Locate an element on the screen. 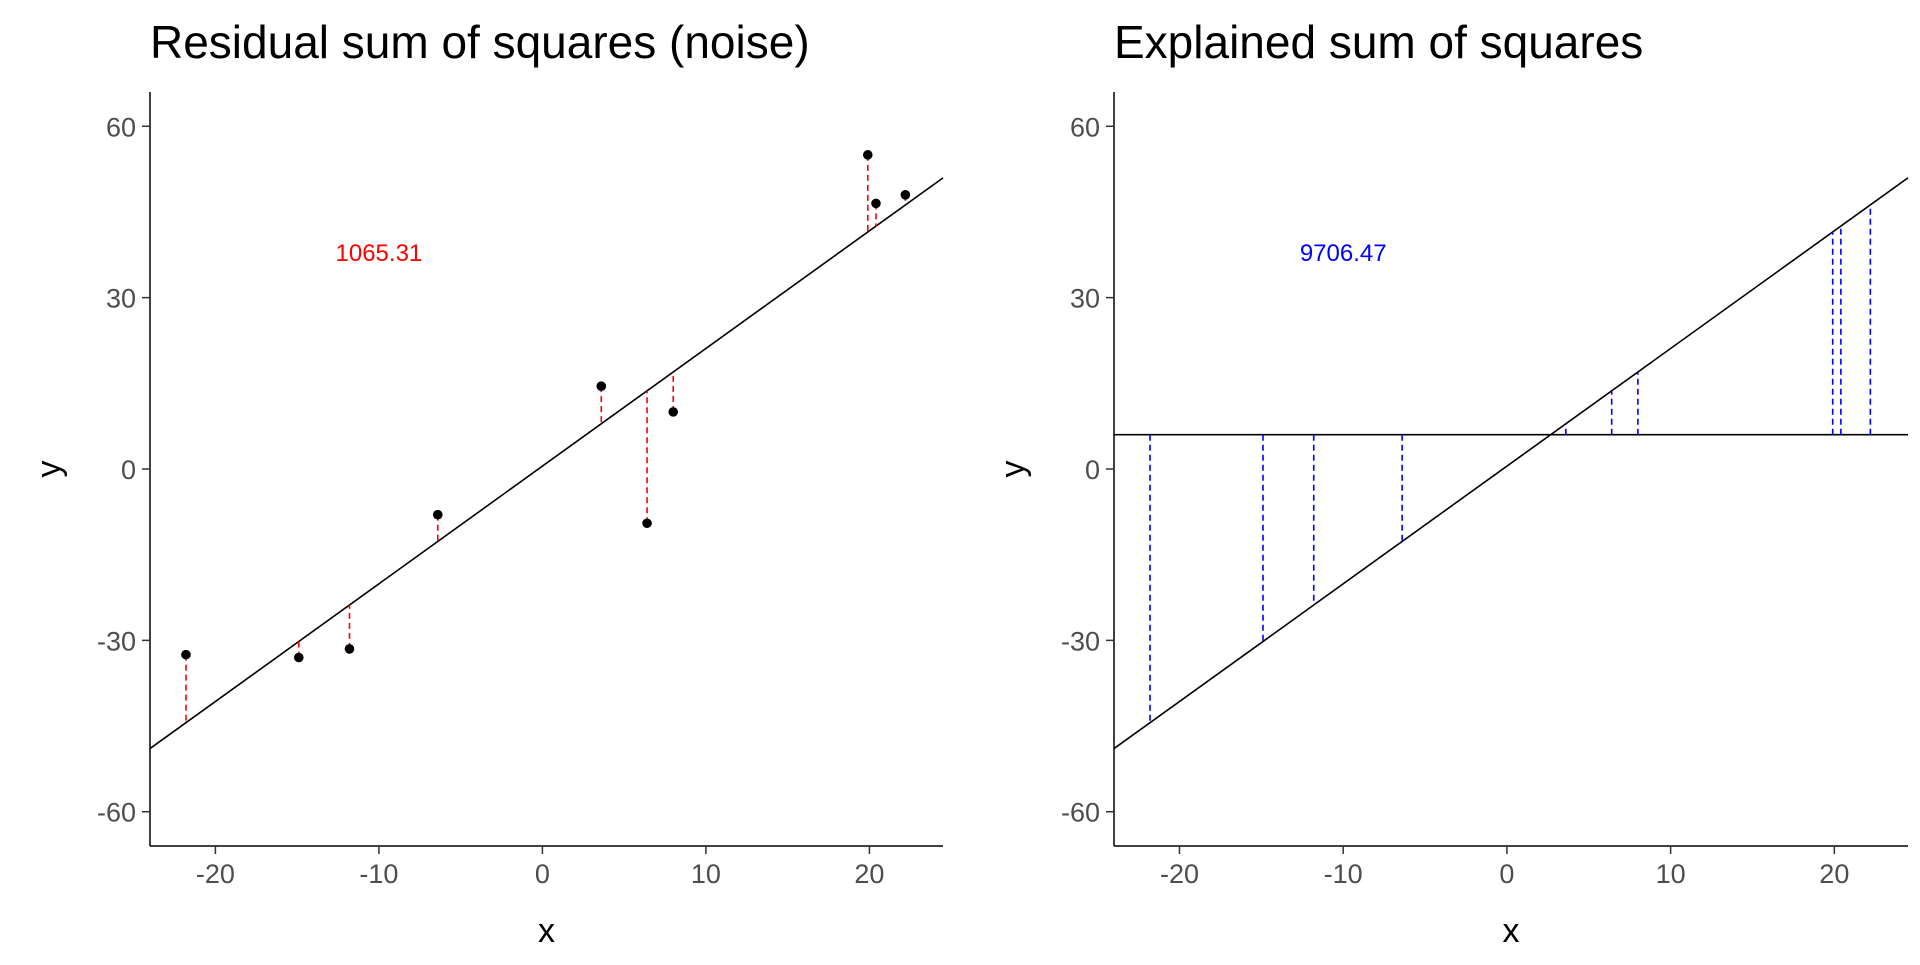 The width and height of the screenshot is (1920, 965). chart-title: Residual sum of squares (noise) is located at coordinates (480, 42).